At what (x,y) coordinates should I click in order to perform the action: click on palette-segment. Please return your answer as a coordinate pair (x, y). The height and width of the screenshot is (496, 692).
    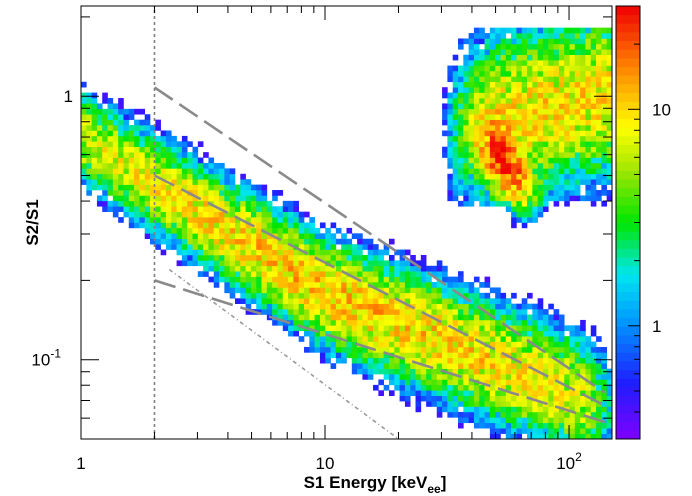
    Looking at the image, I should click on (628, 236).